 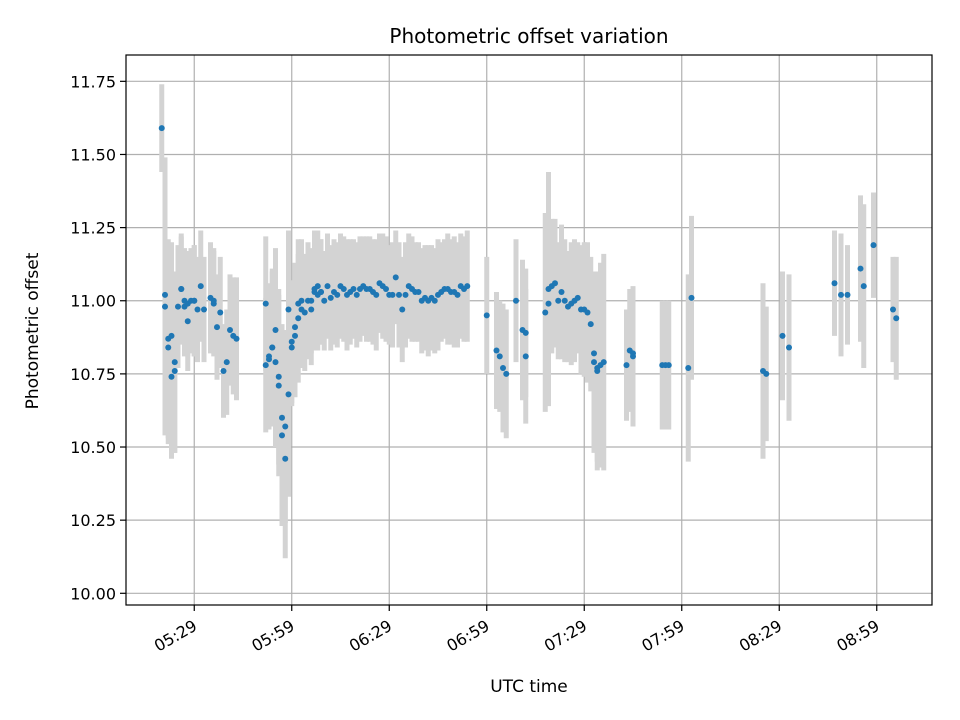 I want to click on y-tick-label: 10.50, so click(x=93, y=447).